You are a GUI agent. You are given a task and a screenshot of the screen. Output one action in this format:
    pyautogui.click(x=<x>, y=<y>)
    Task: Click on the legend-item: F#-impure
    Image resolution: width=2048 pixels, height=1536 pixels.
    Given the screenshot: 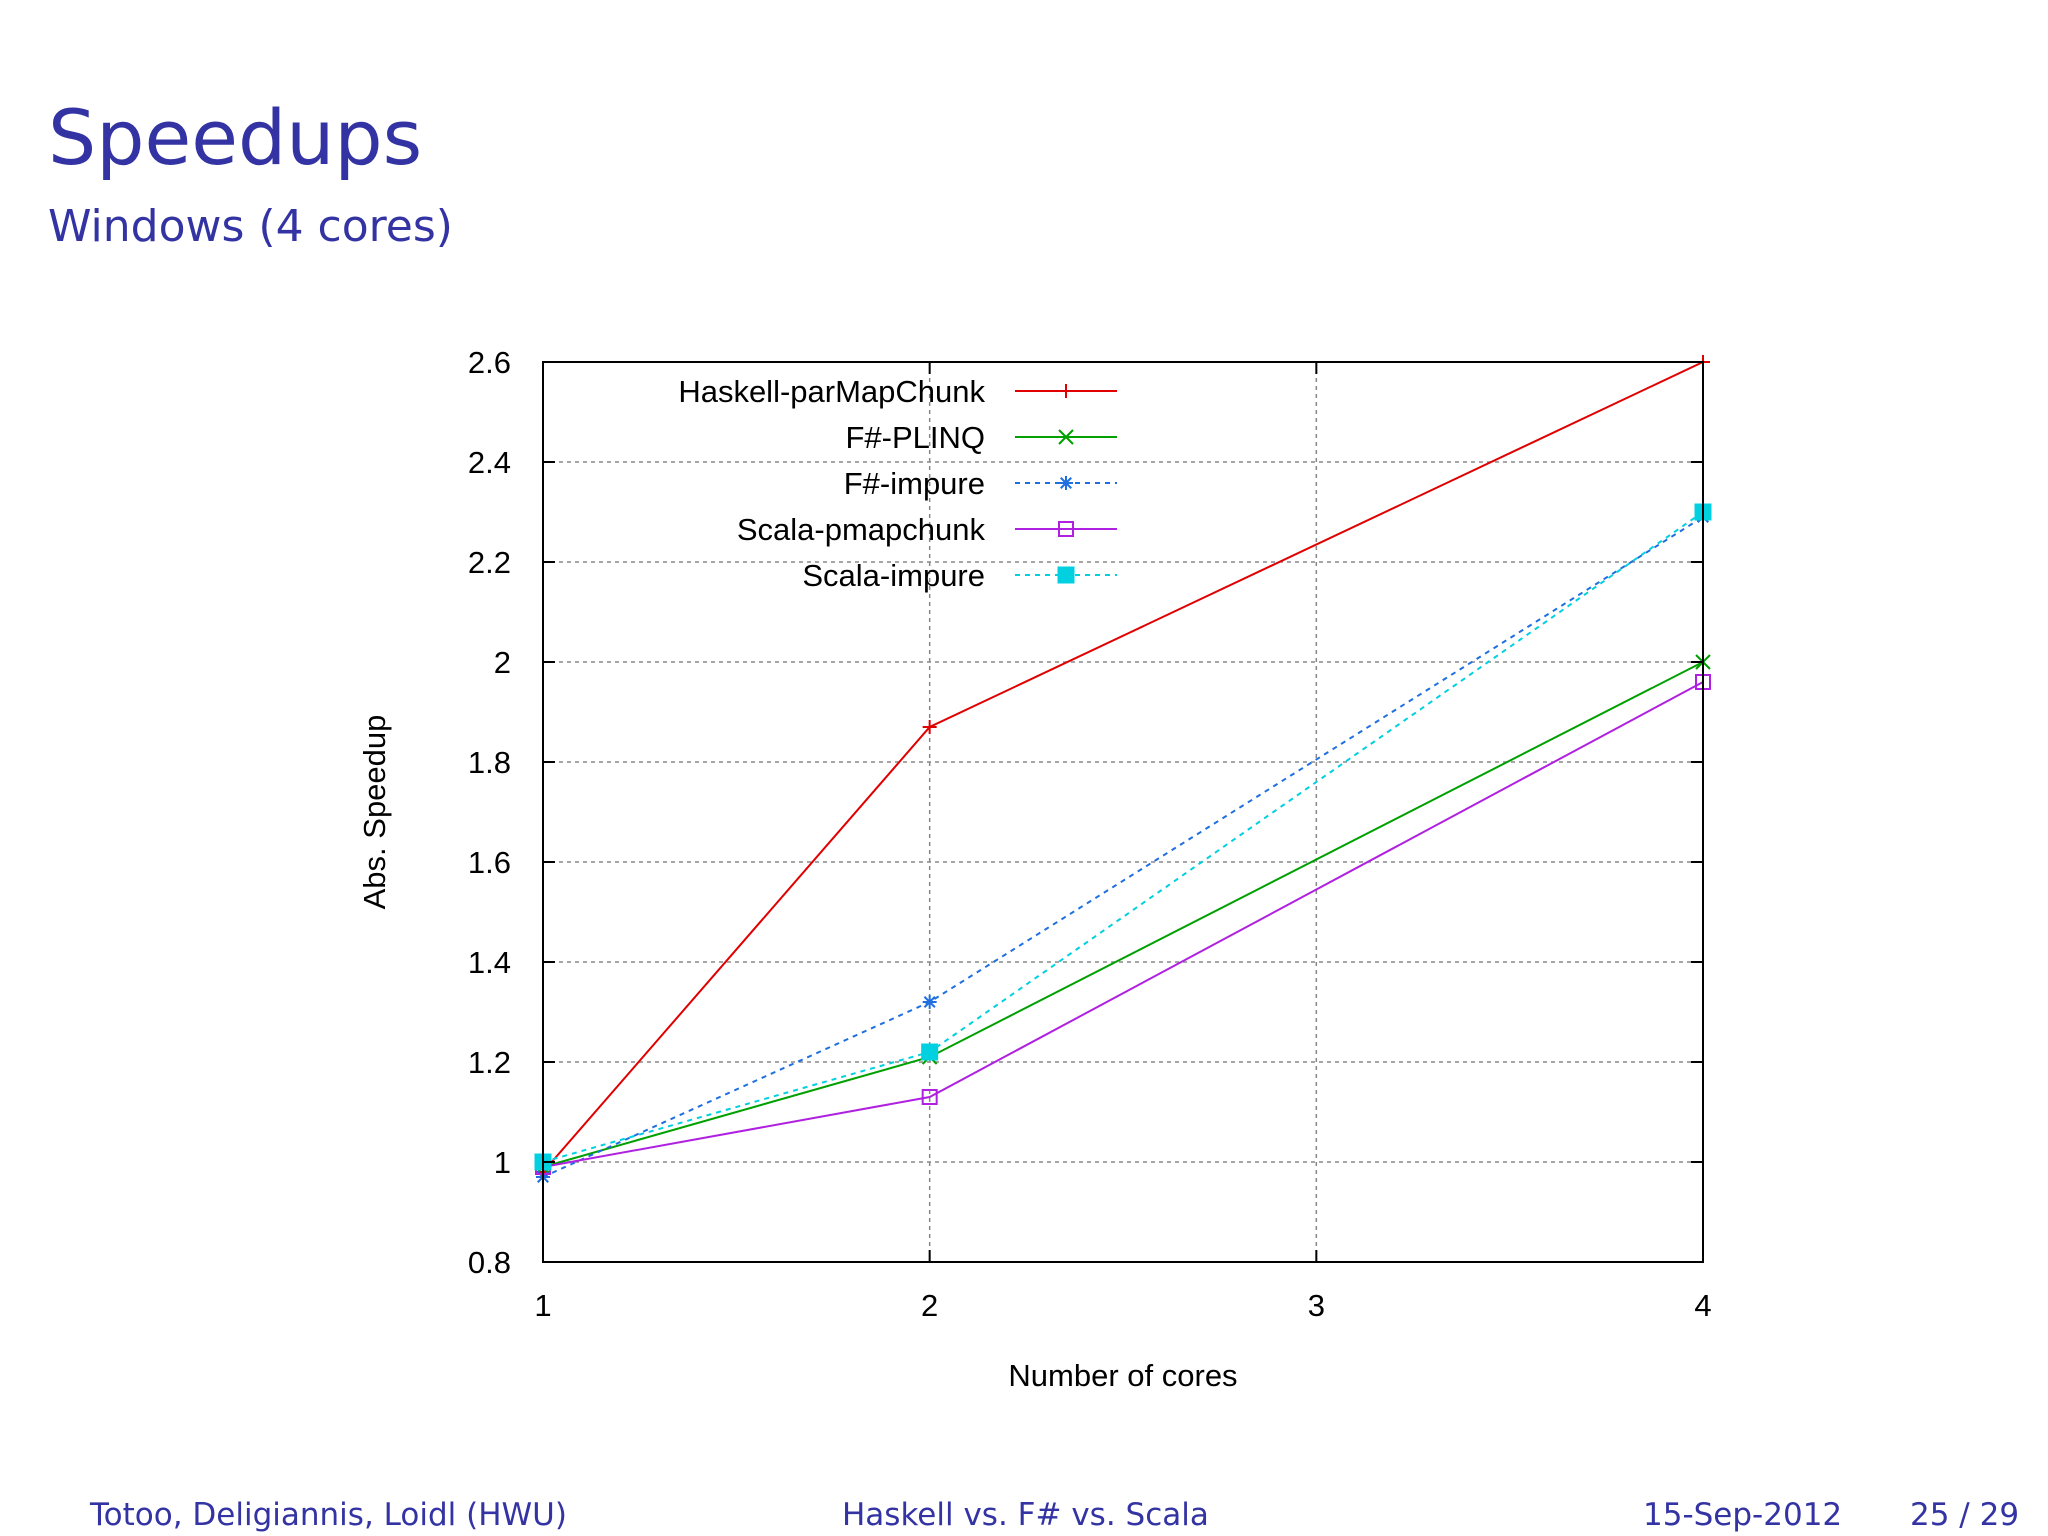 What is the action you would take?
    pyautogui.click(x=980, y=483)
    